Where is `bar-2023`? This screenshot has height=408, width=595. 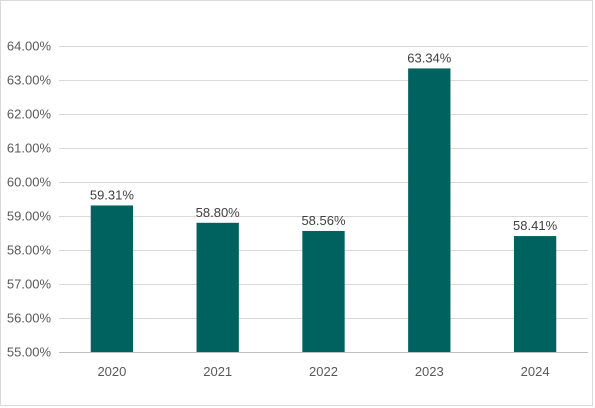
bar-2023 is located at coordinates (429, 210).